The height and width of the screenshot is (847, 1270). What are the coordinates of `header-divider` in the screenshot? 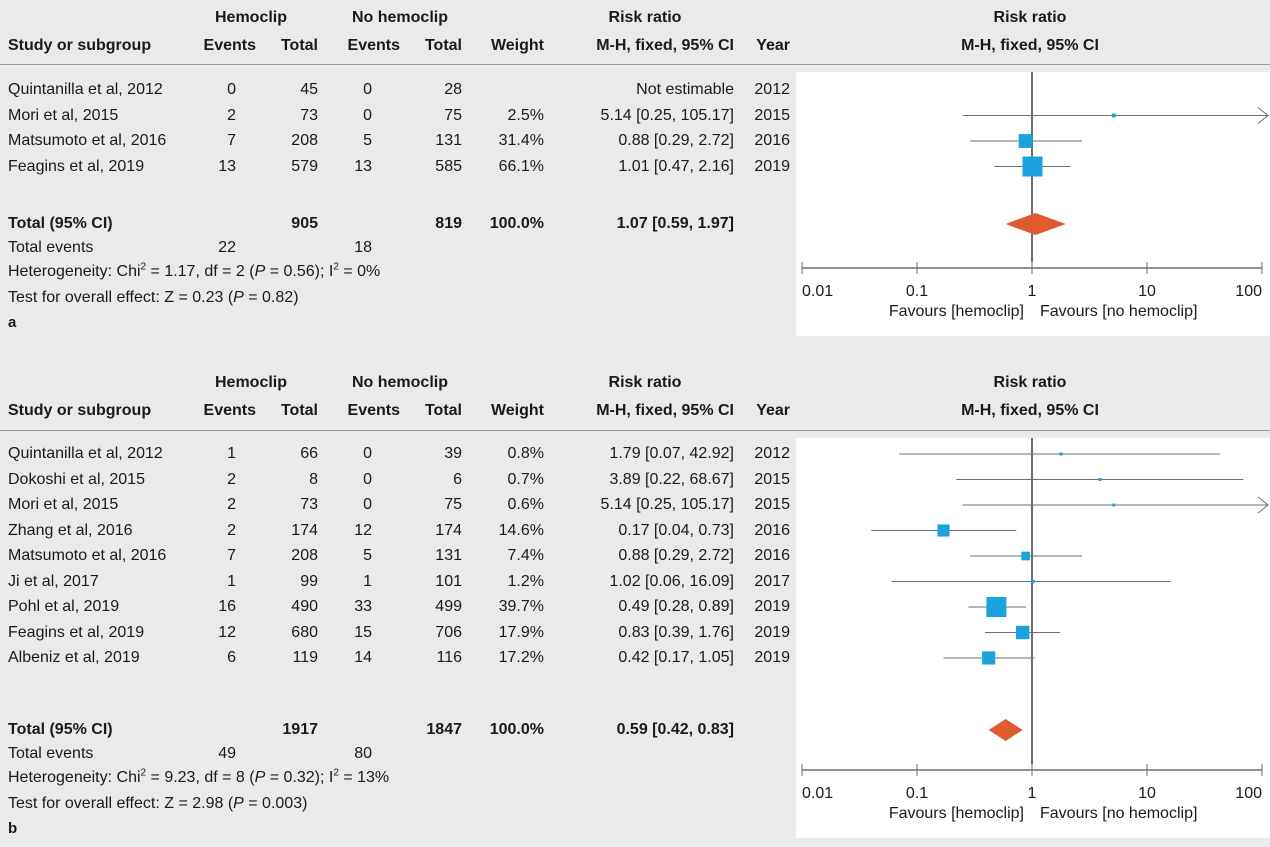 It's located at (635, 430).